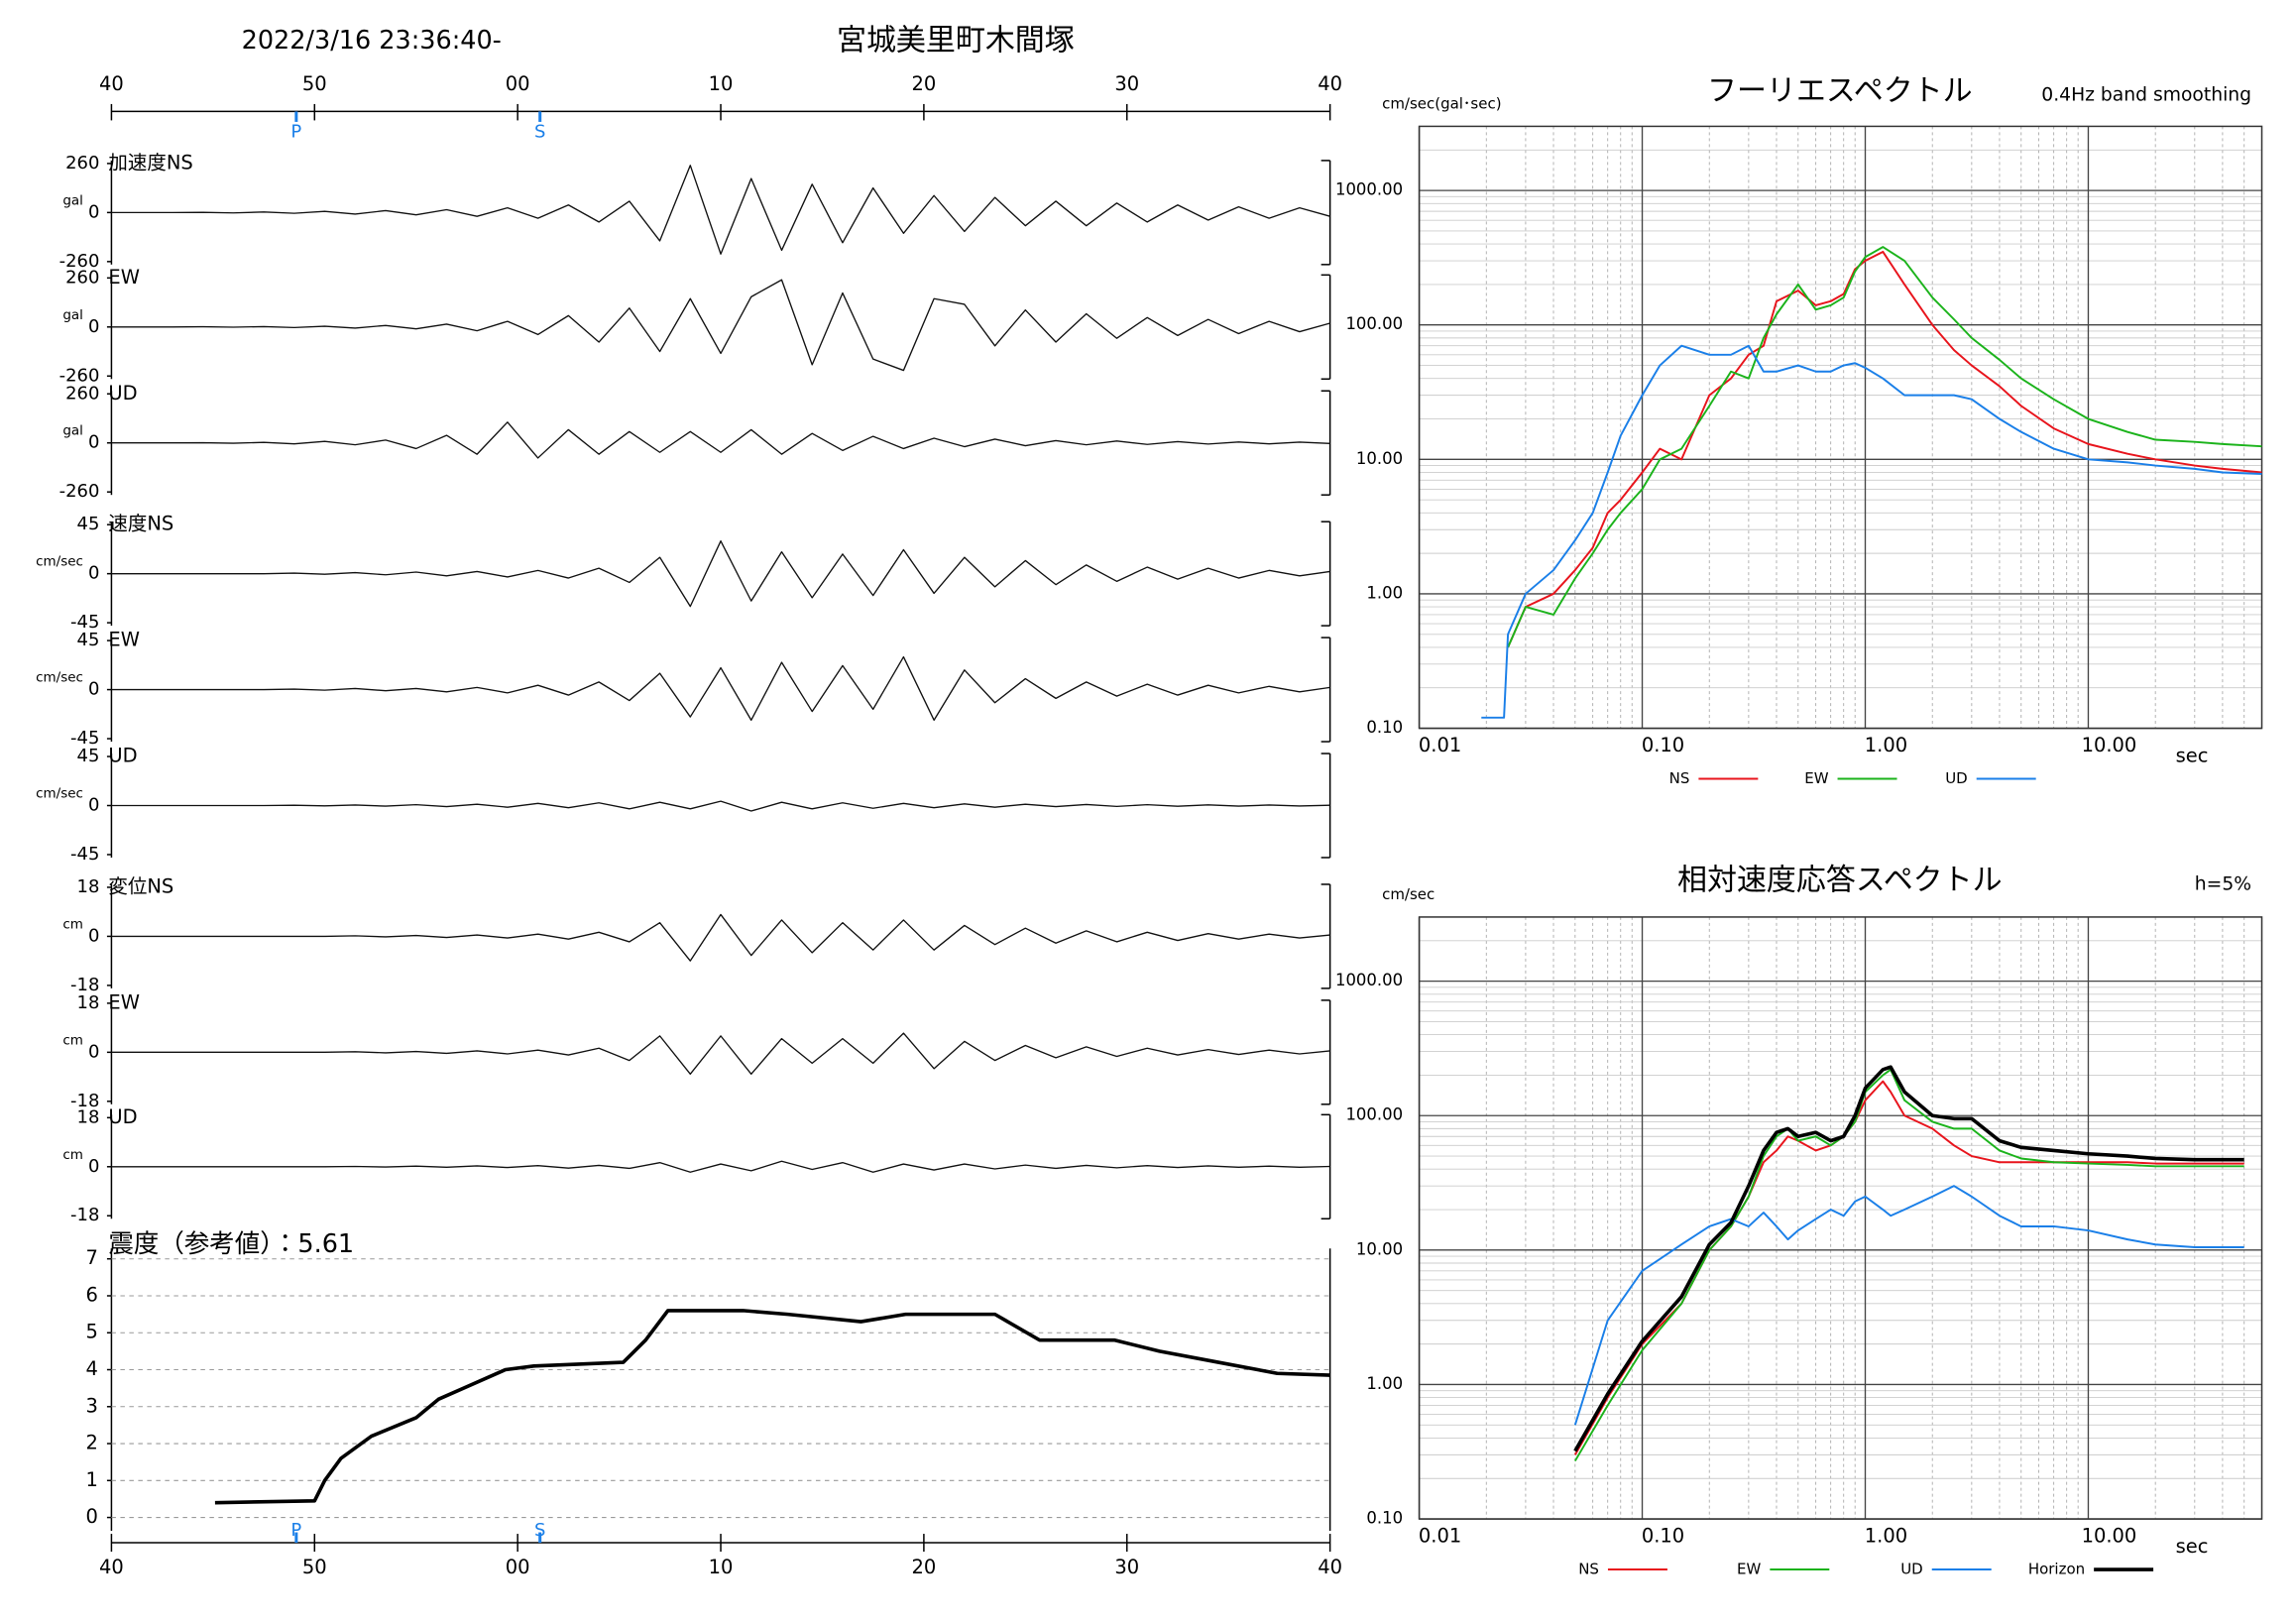 Image resolution: width=2296 pixels, height=1623 pixels. I want to click on y-tick-label: 6, so click(92, 1294).